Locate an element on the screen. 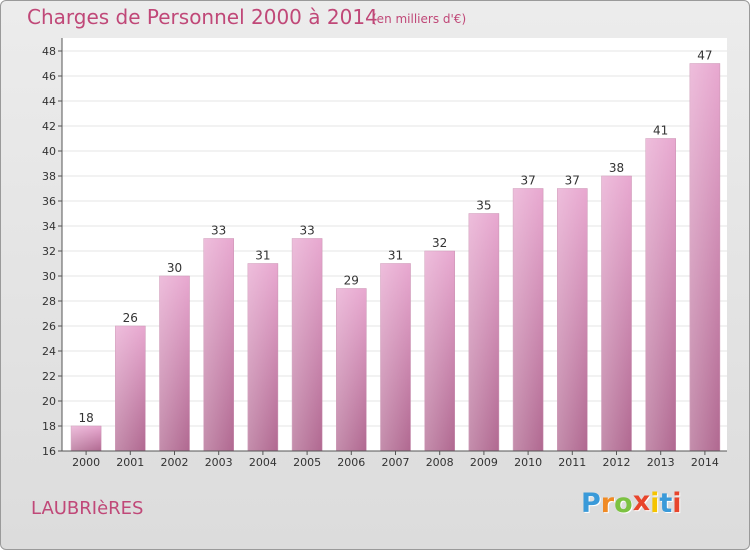 This screenshot has height=550, width=750. data-label-2013: 41 is located at coordinates (660, 131).